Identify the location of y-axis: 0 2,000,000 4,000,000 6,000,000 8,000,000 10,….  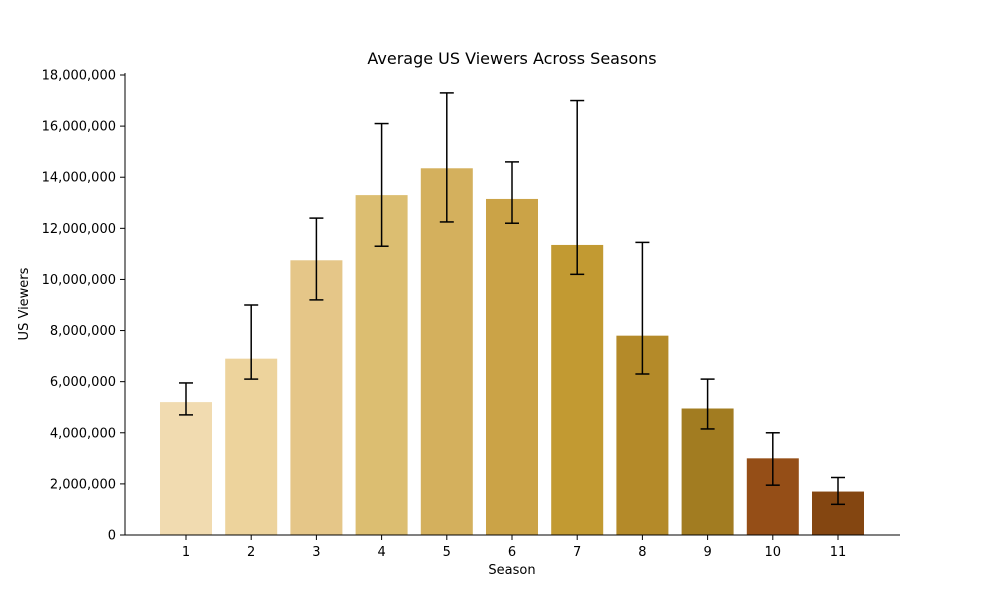
(84, 306).